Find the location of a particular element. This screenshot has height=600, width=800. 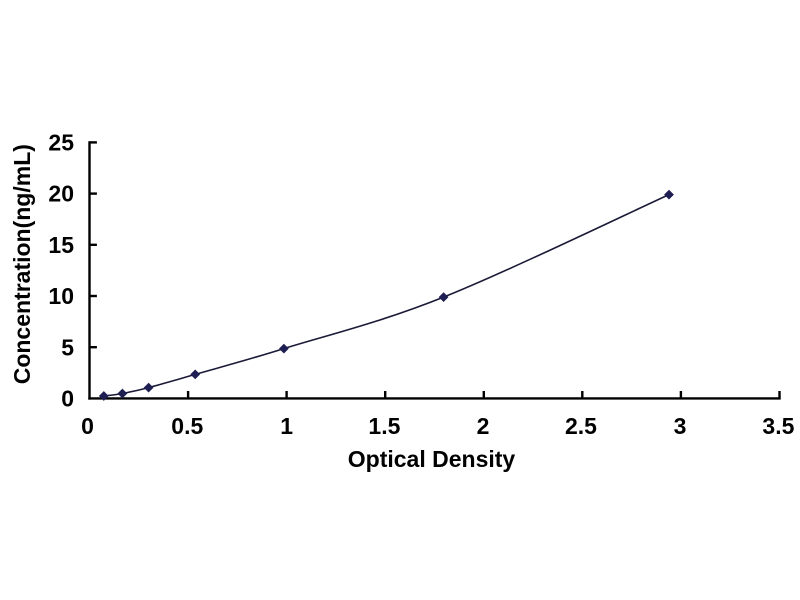

svg-text: 2.5 is located at coordinates (581, 426).